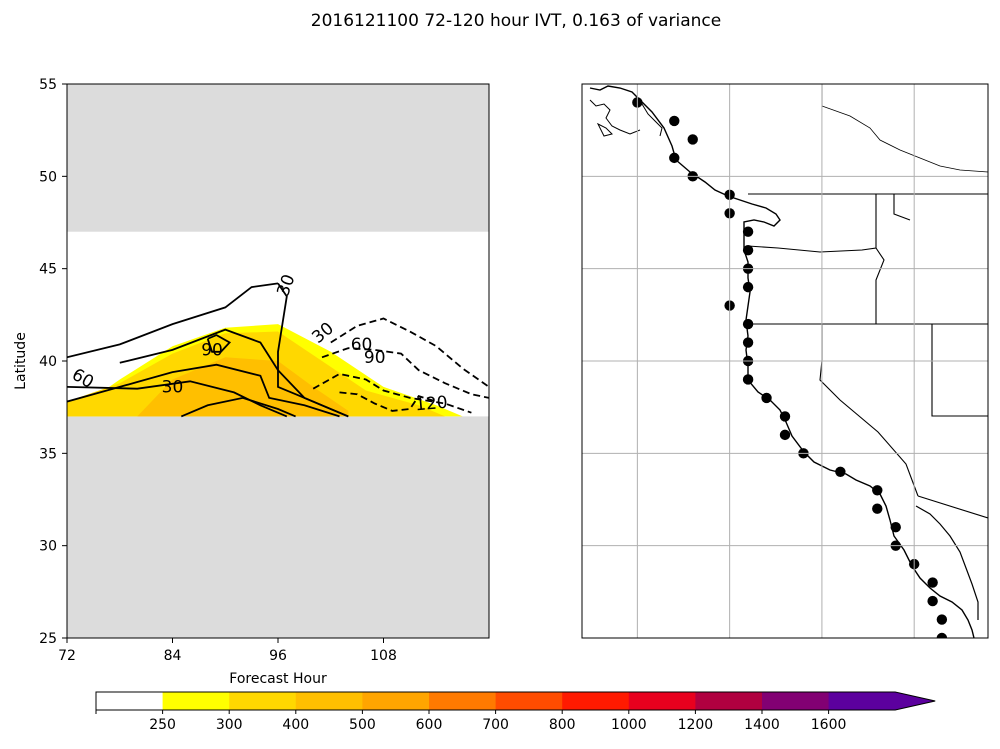 The height and width of the screenshot is (749, 1000). Describe the element at coordinates (429, 725) in the screenshot. I see `colorbar-tick-label: 600` at that location.